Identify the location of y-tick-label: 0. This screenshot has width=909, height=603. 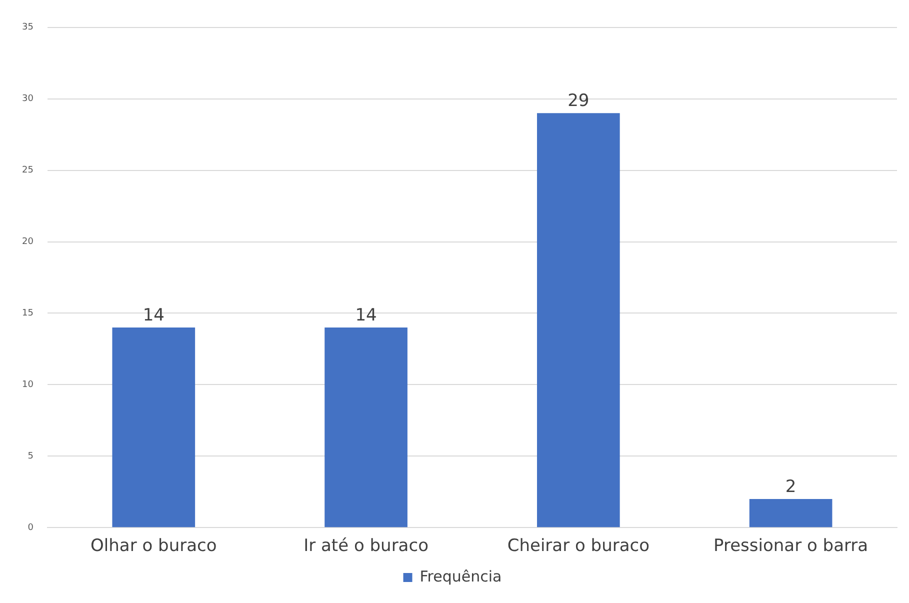
(31, 527).